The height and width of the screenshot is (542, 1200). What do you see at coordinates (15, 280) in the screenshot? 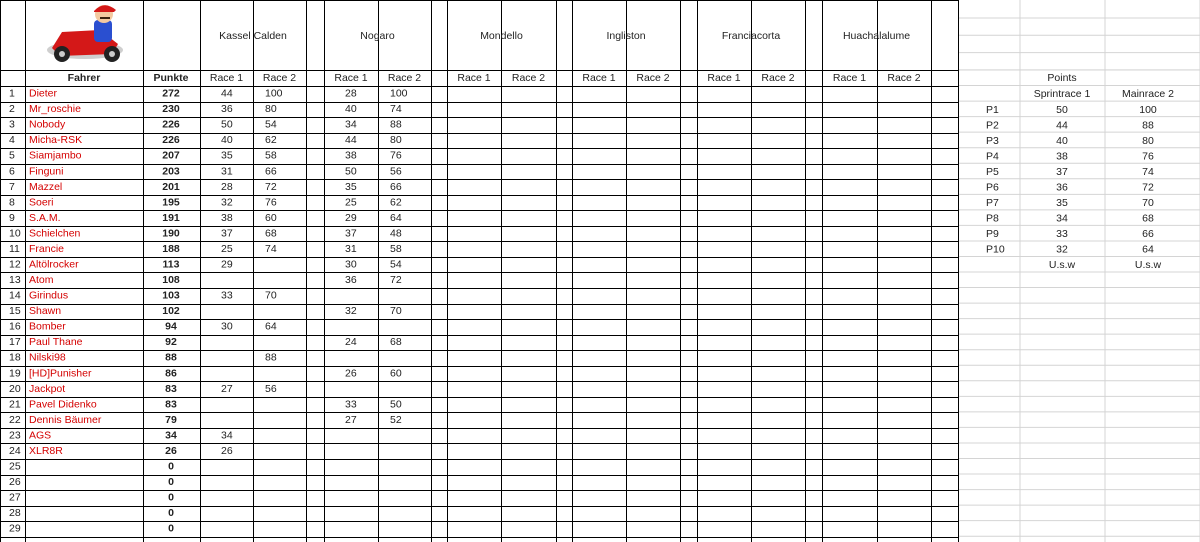
I see `row-number: 13` at bounding box center [15, 280].